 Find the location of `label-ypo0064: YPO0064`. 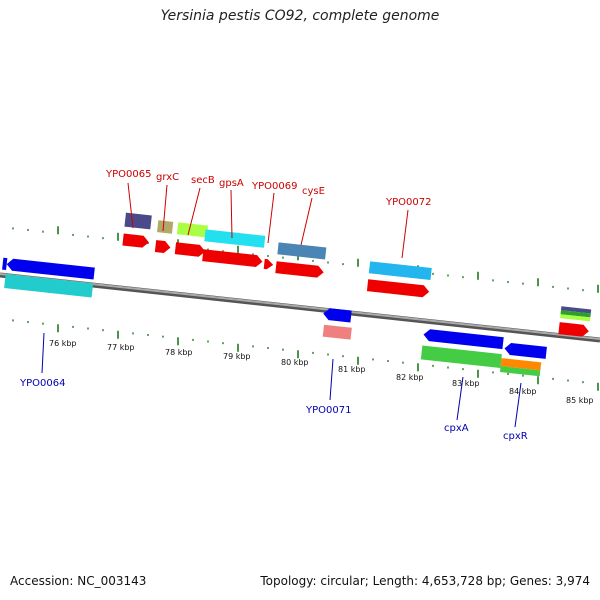

label-ypo0064: YPO0064 is located at coordinates (42, 383).